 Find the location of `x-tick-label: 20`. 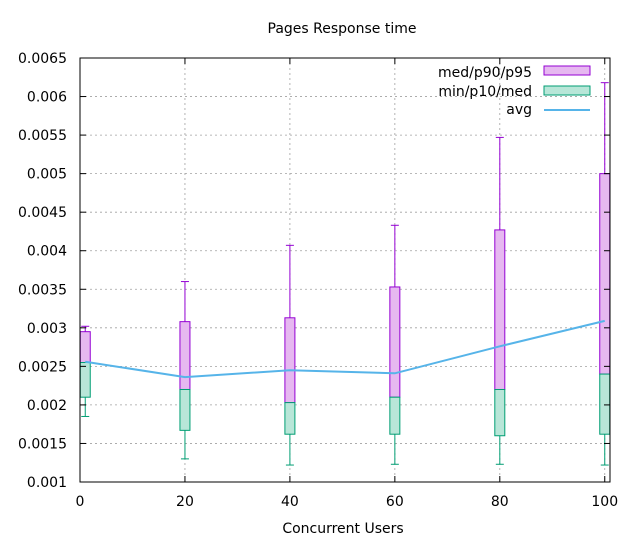

x-tick-label: 20 is located at coordinates (185, 502).